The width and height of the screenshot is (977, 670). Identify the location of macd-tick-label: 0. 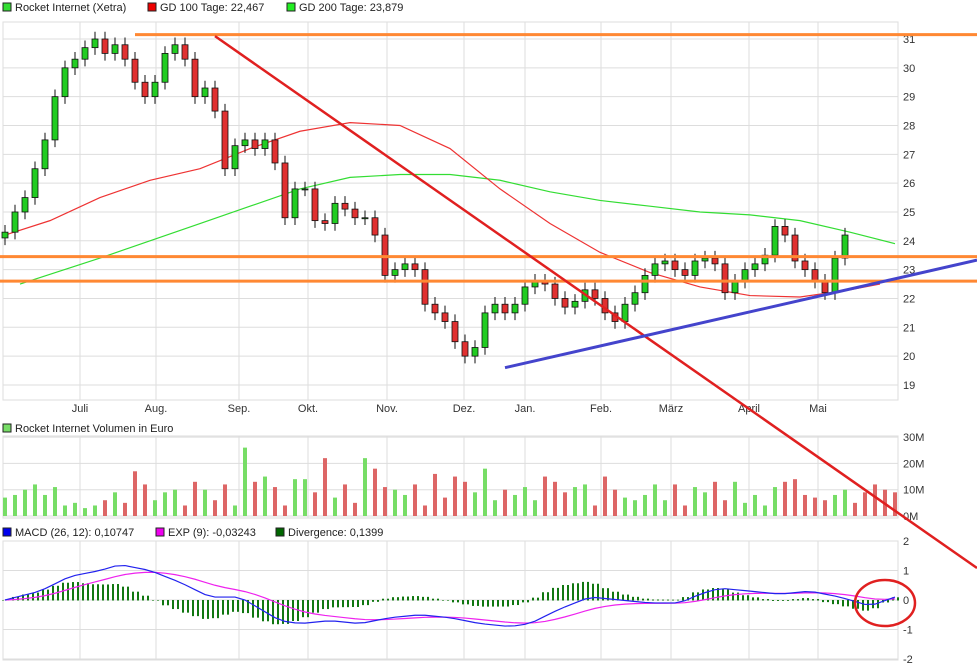
(906, 601).